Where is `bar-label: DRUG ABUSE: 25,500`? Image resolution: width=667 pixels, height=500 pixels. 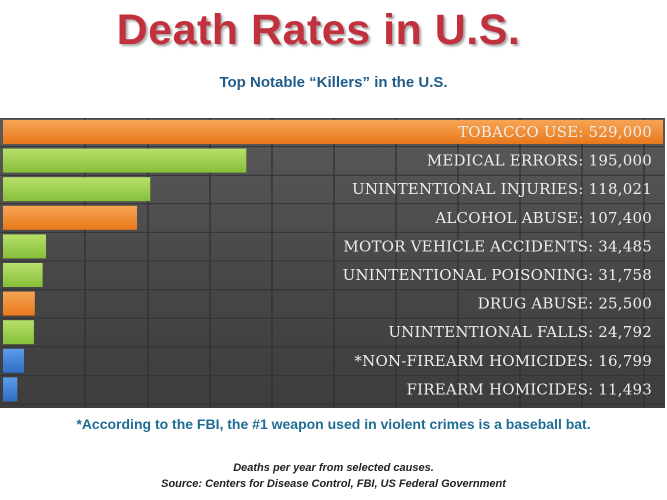
bar-label: DRUG ABUSE: 25,500 is located at coordinates (565, 304).